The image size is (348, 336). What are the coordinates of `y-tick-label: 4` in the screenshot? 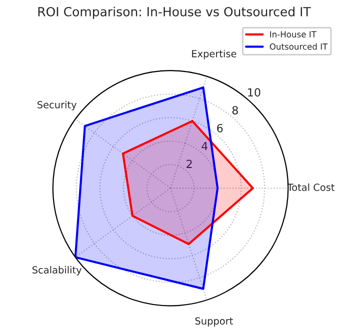 It's located at (205, 146).